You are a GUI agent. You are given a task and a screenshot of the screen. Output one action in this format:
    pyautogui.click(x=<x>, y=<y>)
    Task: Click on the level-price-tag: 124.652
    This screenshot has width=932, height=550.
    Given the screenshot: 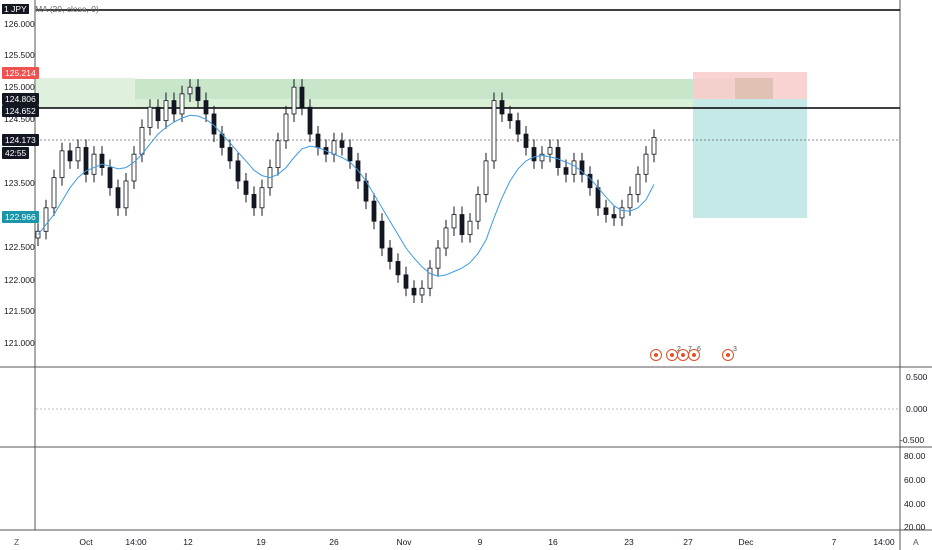 What is the action you would take?
    pyautogui.click(x=20, y=111)
    